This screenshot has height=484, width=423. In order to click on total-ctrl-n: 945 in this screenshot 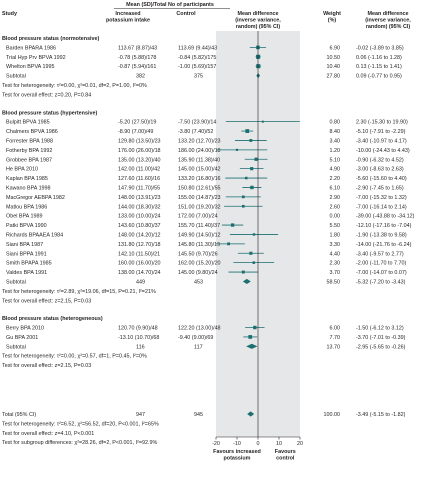, I will do `click(198, 415)`.